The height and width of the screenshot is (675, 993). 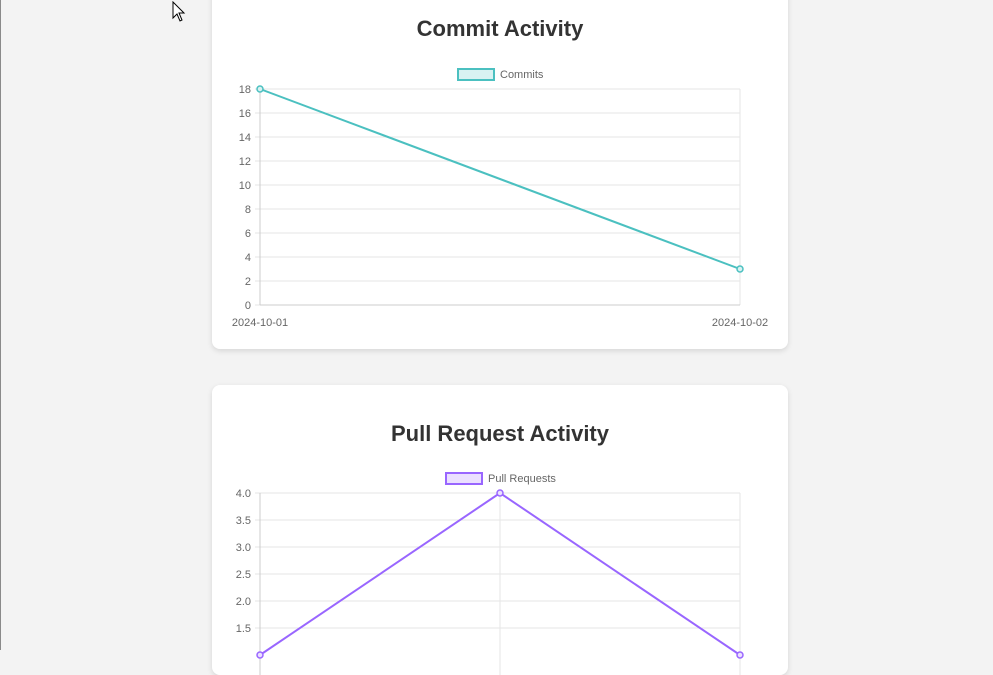 I want to click on y-tick-label: 14, so click(x=245, y=138).